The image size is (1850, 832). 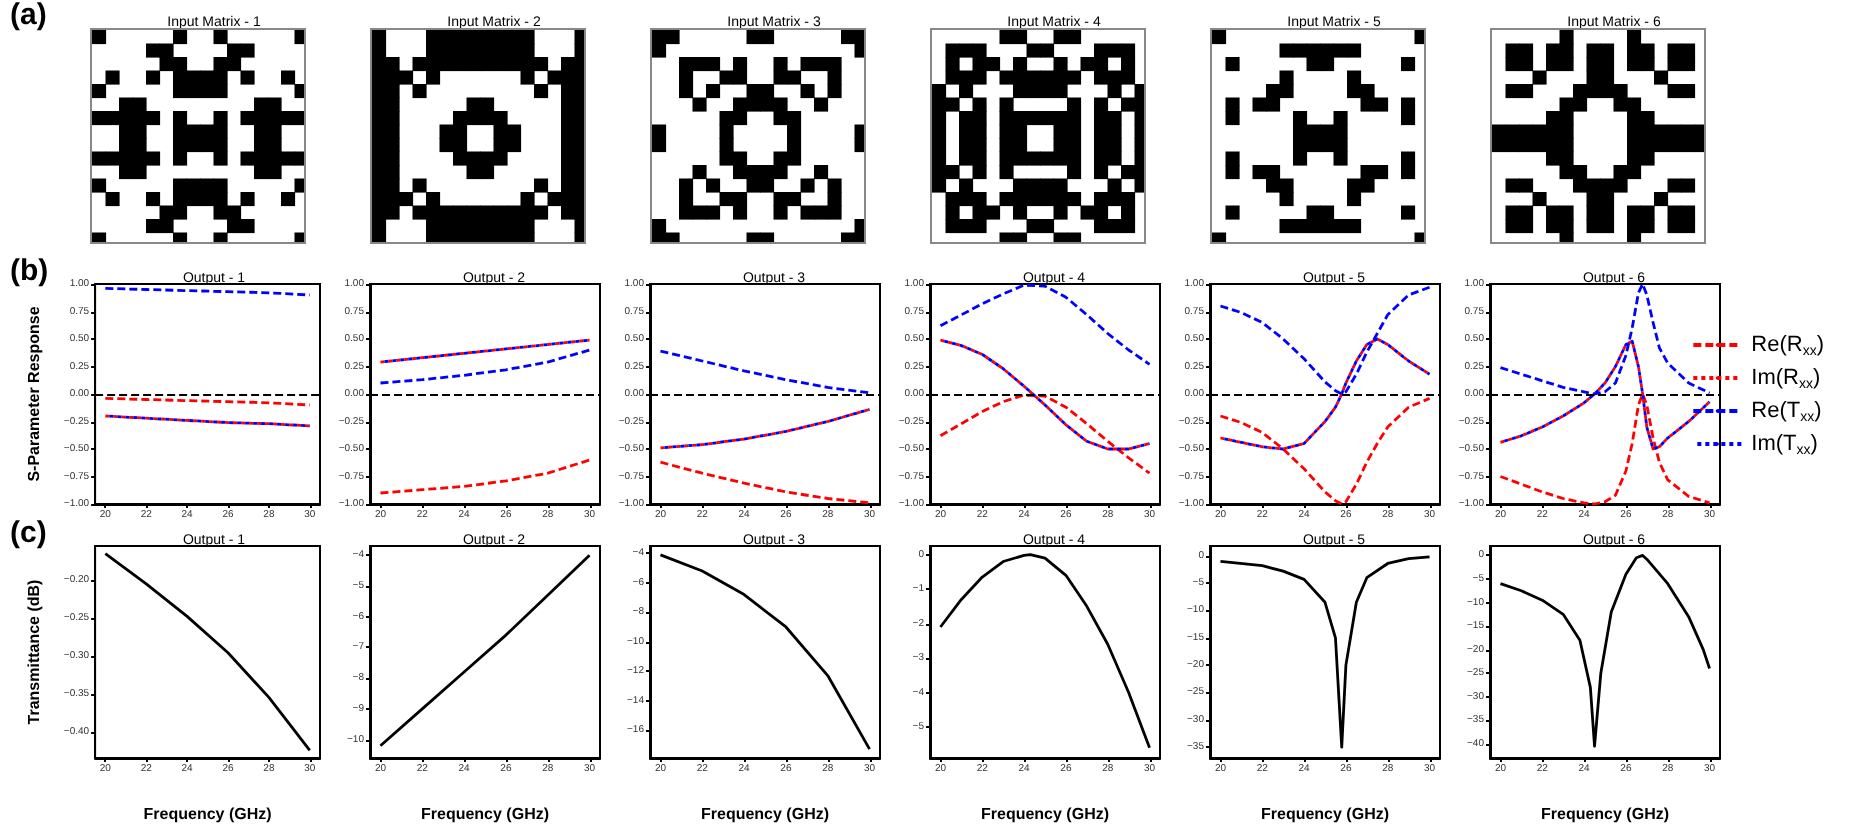 I want to click on text: (c), so click(x=28, y=533).